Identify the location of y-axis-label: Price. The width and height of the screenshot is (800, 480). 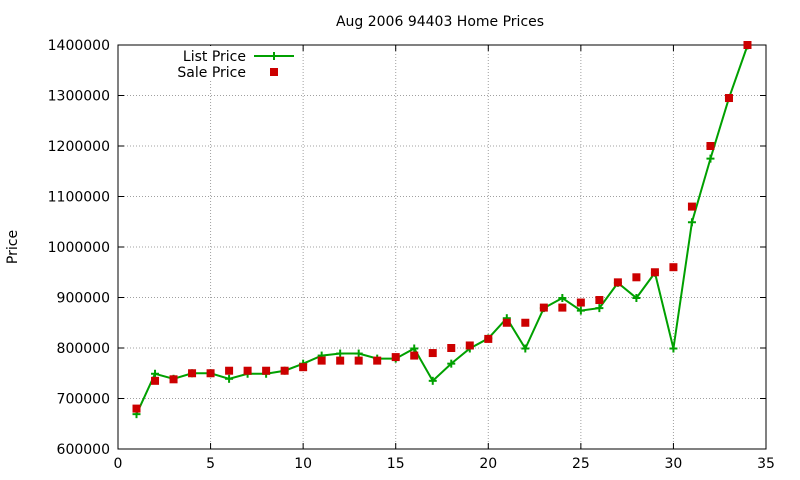
(13, 247).